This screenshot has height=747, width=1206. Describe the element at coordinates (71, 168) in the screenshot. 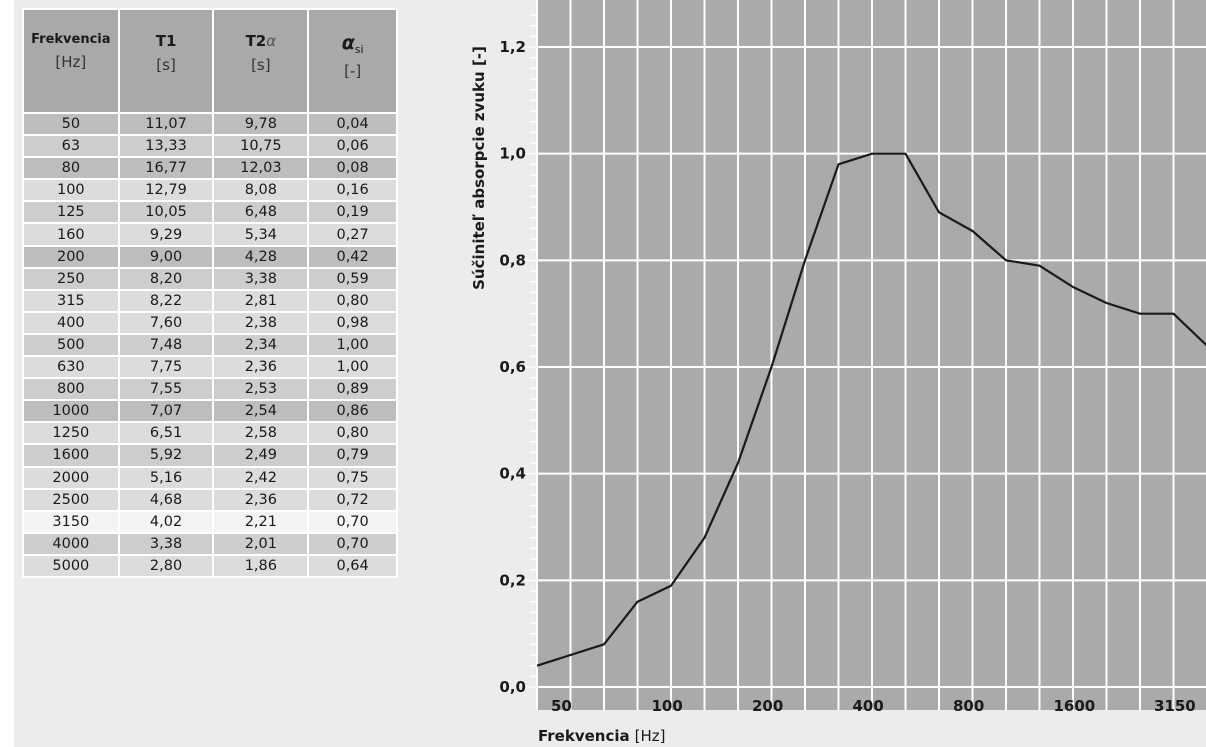

I see `cell-frequency: 80` at that location.